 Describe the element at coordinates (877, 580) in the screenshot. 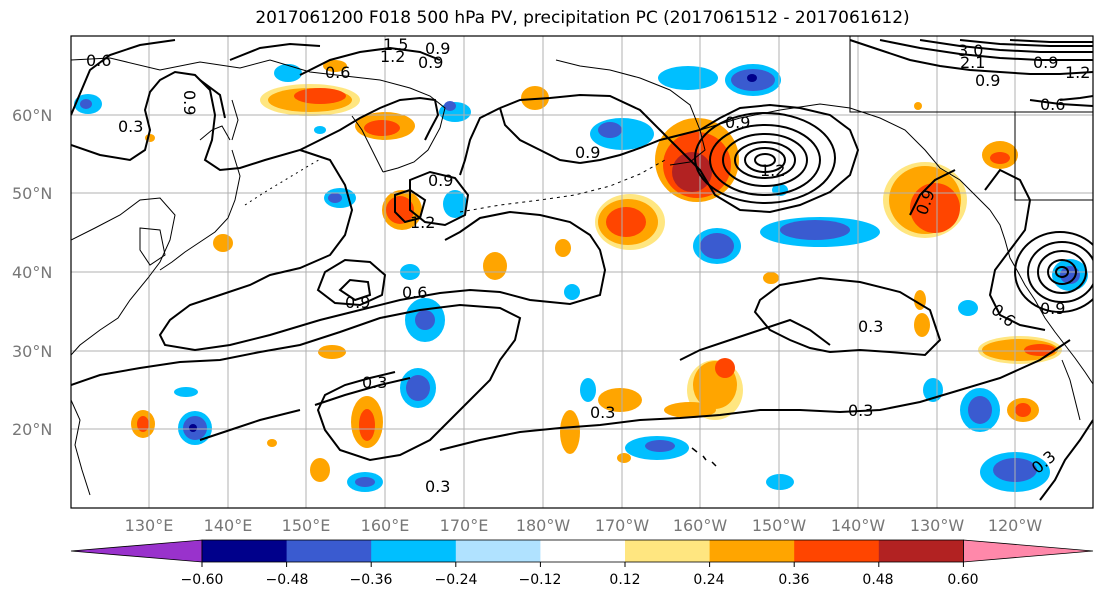

I see `colorbar-tick-label: 0.48` at that location.